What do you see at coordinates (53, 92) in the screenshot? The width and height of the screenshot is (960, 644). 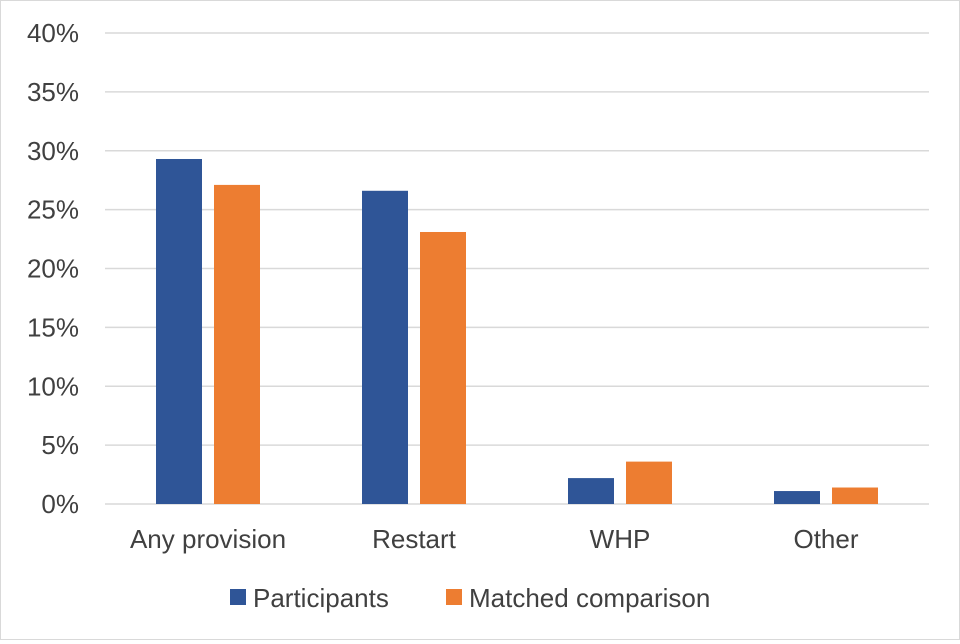 I see `y-tick-label: 35%` at bounding box center [53, 92].